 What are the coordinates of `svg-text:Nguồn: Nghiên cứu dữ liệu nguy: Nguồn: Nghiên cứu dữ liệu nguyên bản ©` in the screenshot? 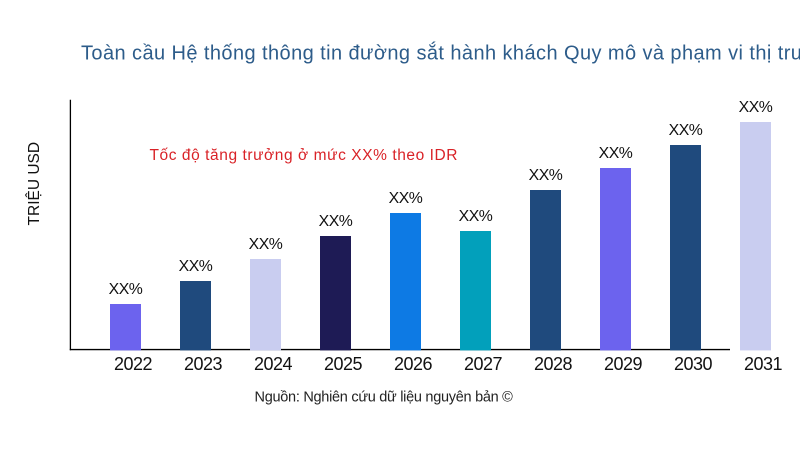 It's located at (384, 398).